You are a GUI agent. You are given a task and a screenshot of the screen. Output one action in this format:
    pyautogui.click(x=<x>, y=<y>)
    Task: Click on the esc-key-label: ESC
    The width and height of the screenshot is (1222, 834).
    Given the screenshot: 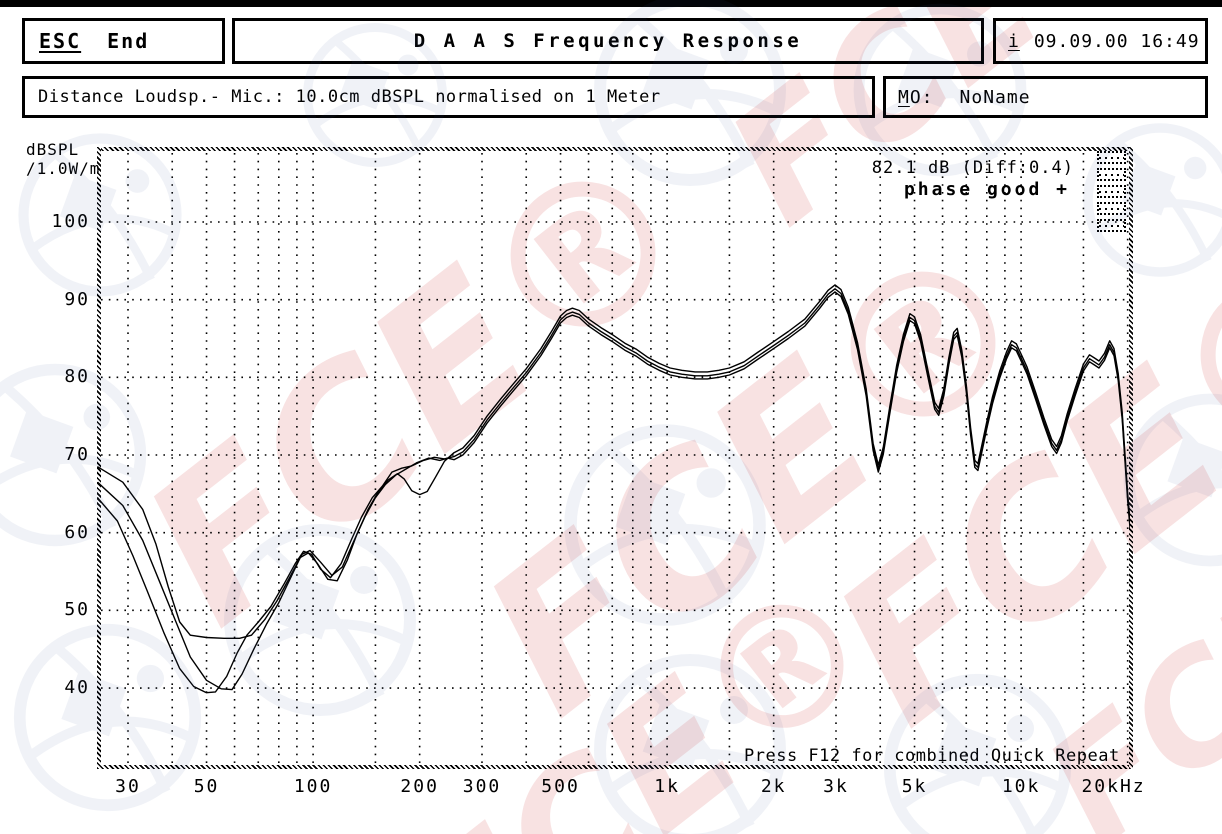 What is the action you would take?
    pyautogui.click(x=60, y=41)
    